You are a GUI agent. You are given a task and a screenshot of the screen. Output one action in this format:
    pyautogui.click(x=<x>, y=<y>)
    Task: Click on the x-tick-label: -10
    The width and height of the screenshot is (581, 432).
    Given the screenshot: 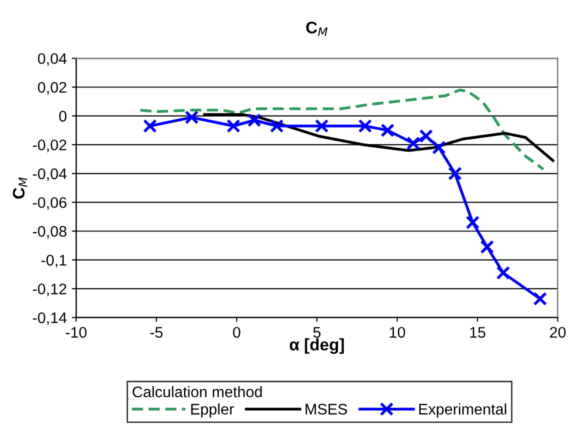 What is the action you would take?
    pyautogui.click(x=76, y=332)
    